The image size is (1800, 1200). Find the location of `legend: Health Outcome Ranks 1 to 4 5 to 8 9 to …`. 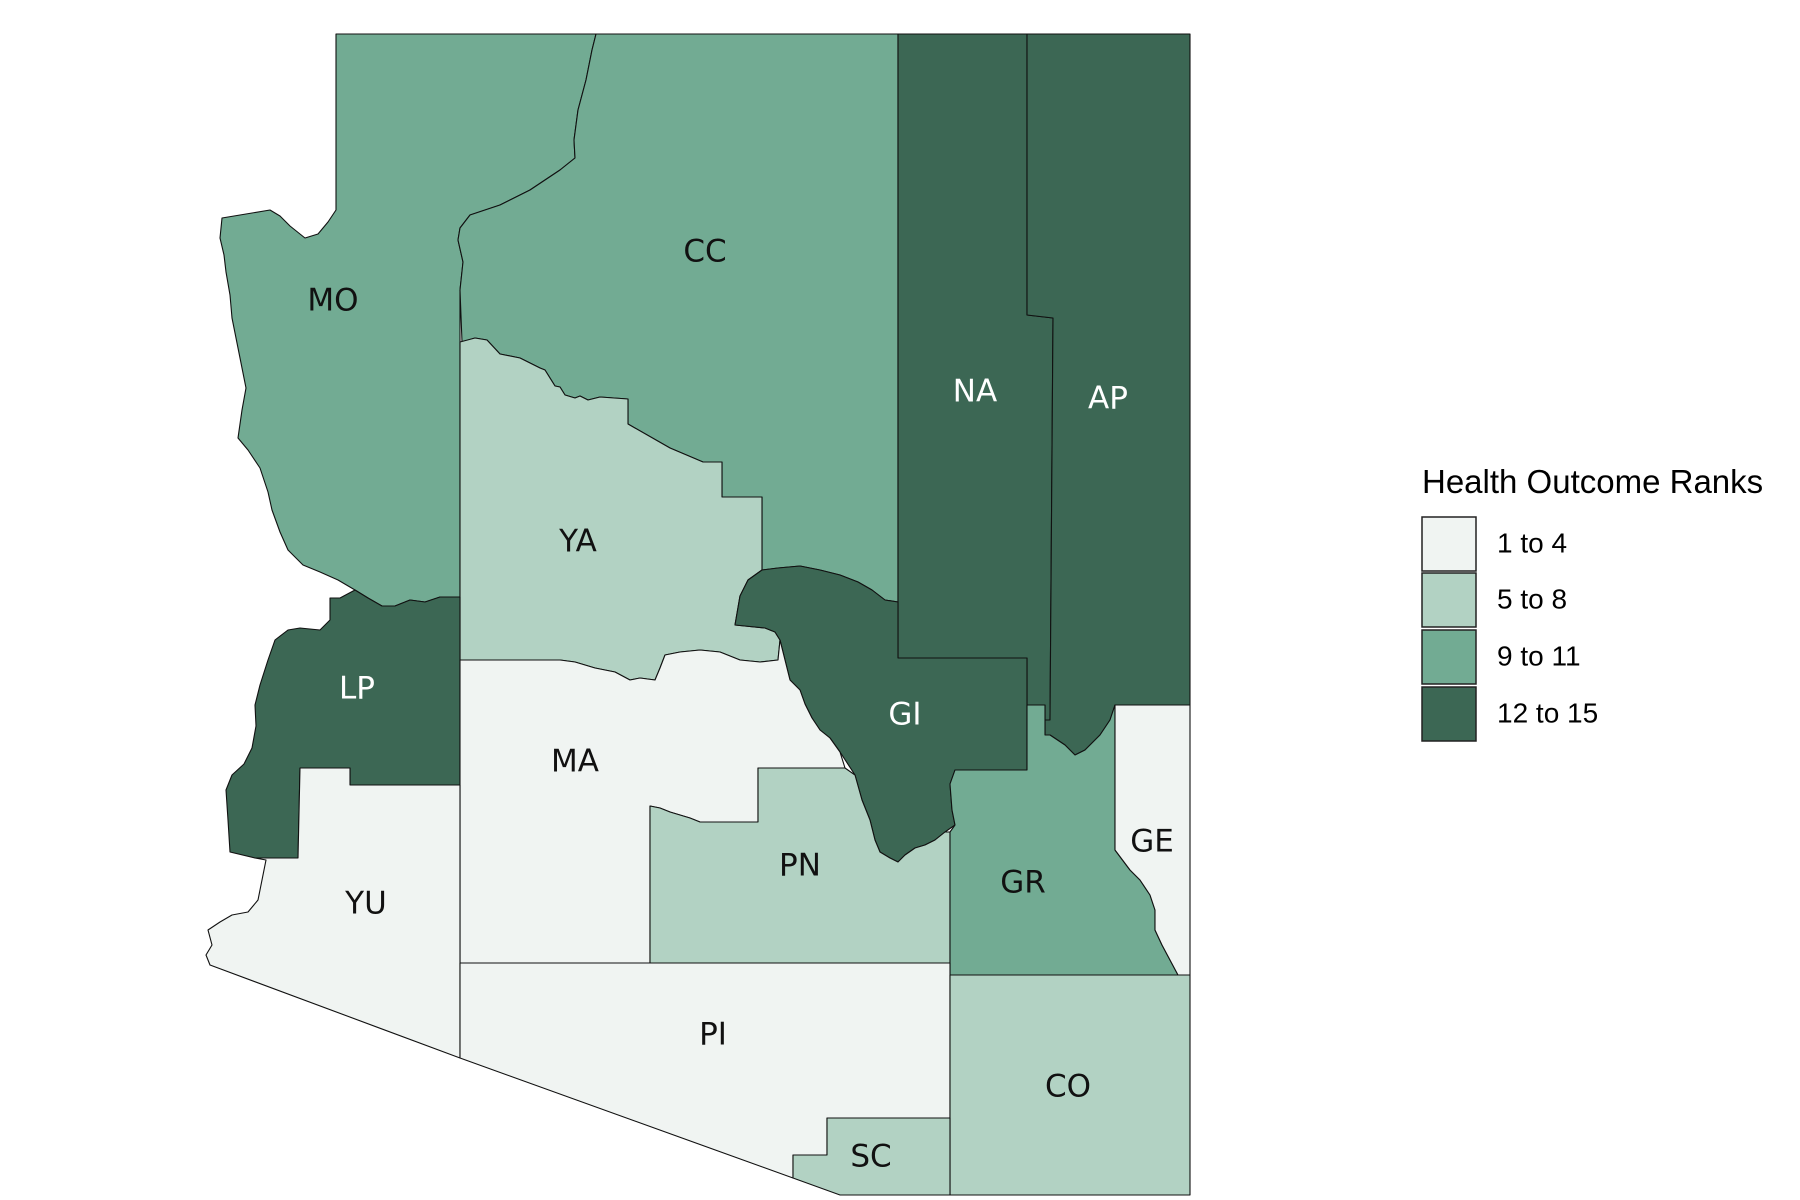

legend: Health Outcome Ranks 1 to 4 5 to 8 9 to … is located at coordinates (1592, 602).